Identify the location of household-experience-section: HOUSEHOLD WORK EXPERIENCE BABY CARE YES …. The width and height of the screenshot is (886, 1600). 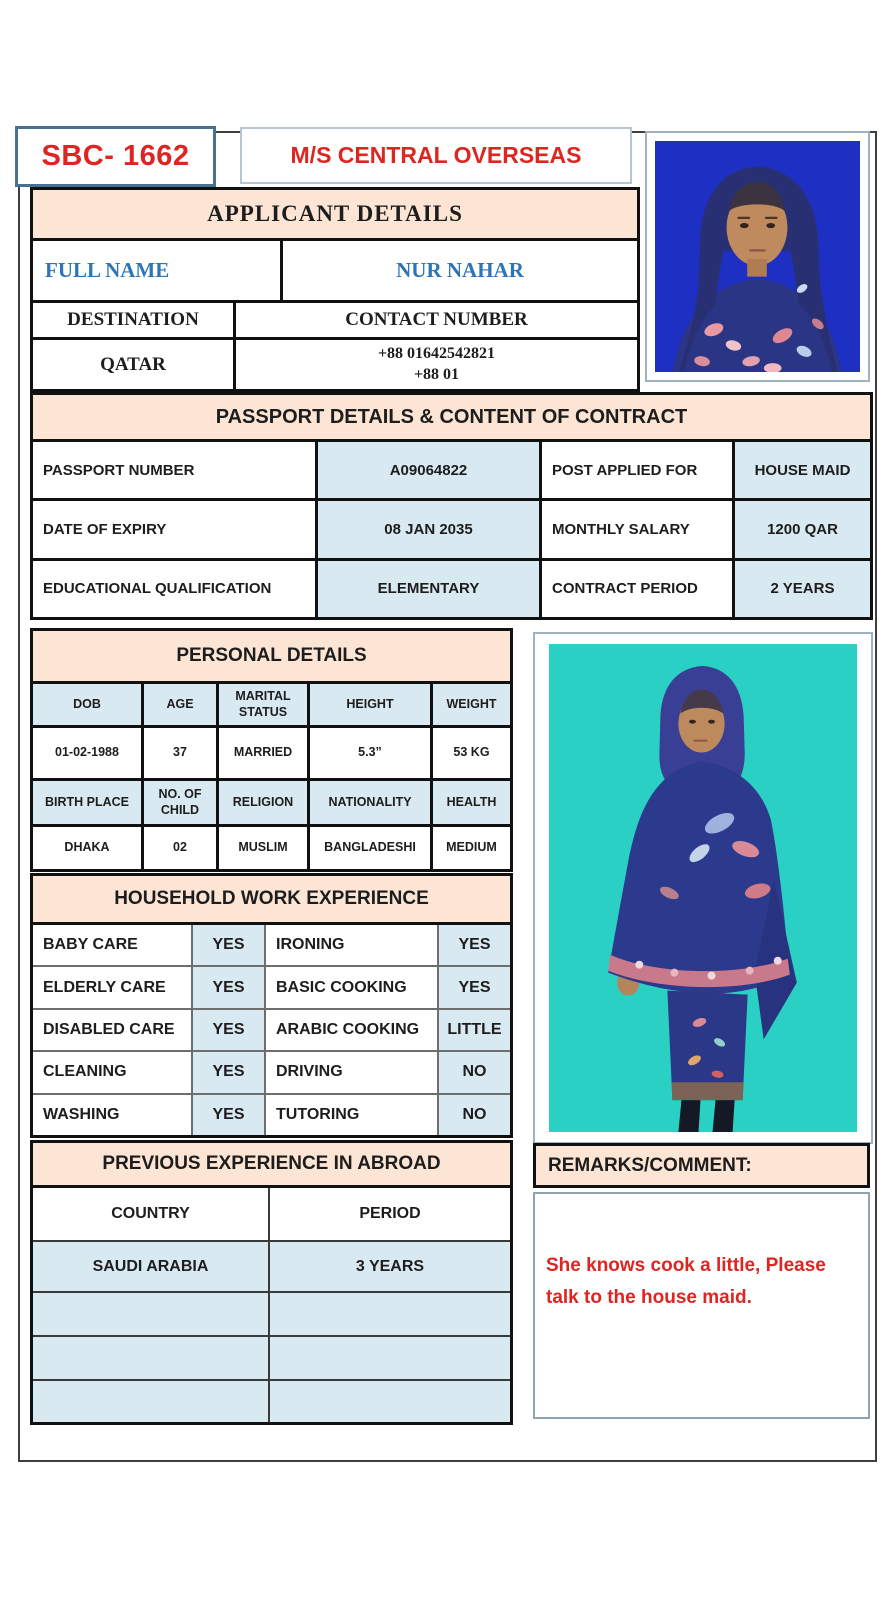
(271, 1005).